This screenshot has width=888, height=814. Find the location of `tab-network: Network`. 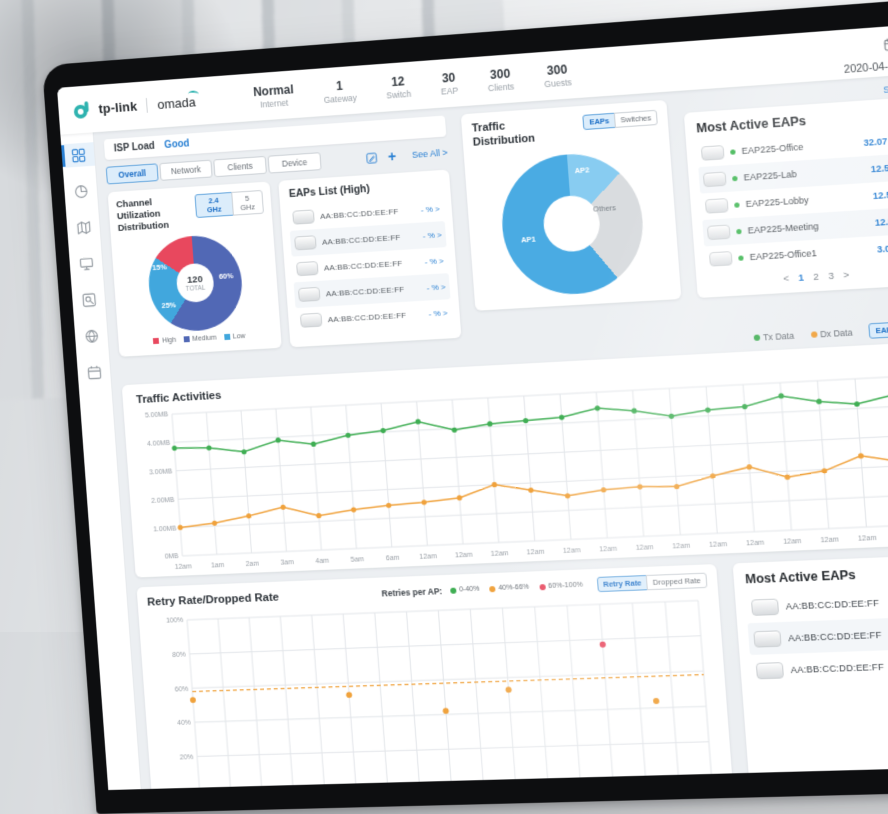

tab-network: Network is located at coordinates (186, 170).